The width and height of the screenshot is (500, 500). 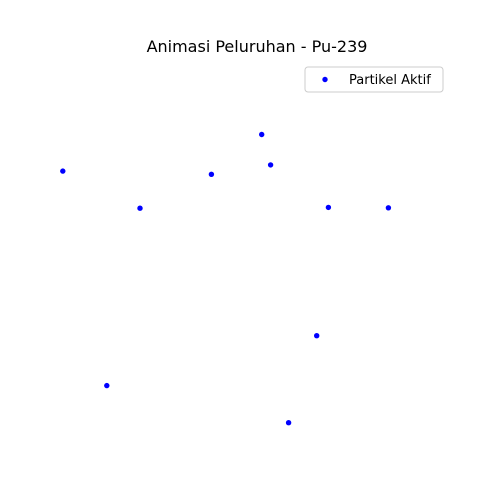 I want to click on legend-frame, so click(x=374, y=79).